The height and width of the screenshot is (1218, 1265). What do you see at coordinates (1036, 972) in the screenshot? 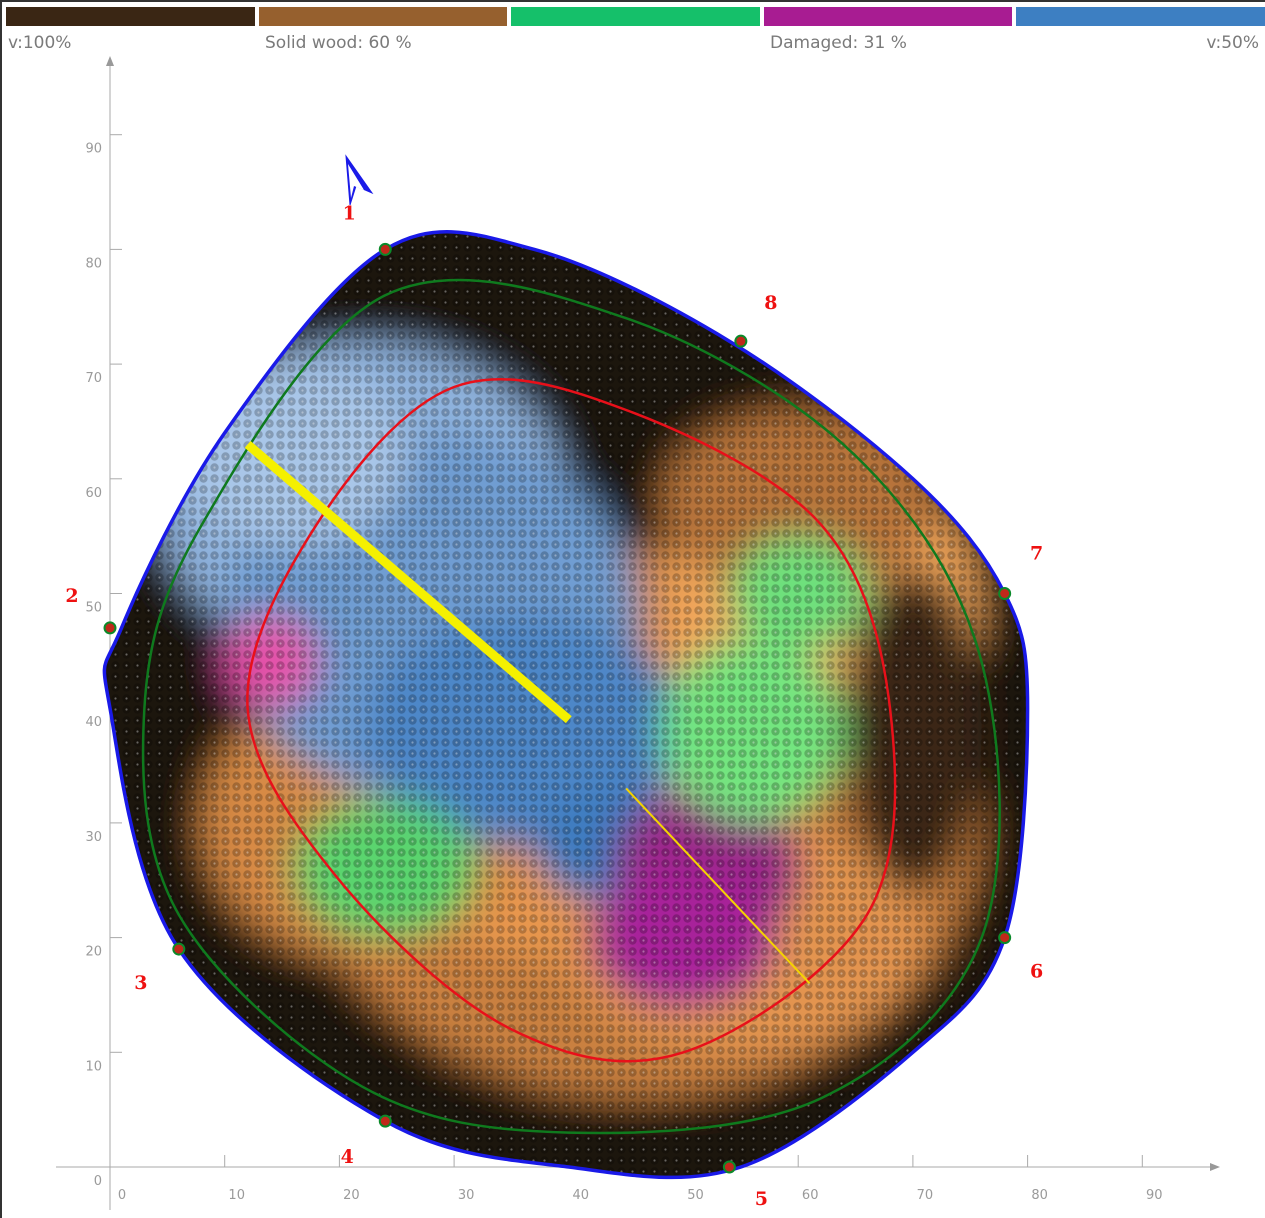
I see `sensor-label-6: 6` at bounding box center [1036, 972].